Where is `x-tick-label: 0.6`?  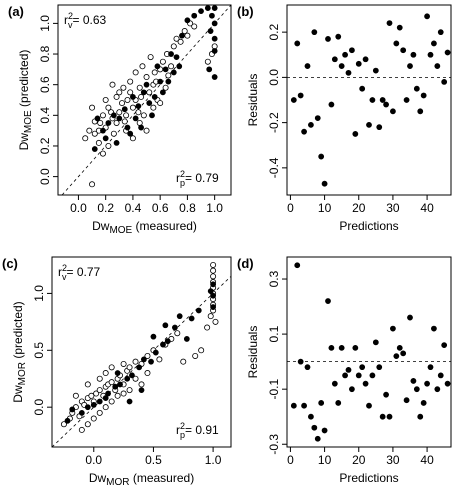 x-tick-label: 0.6 is located at coordinates (160, 208).